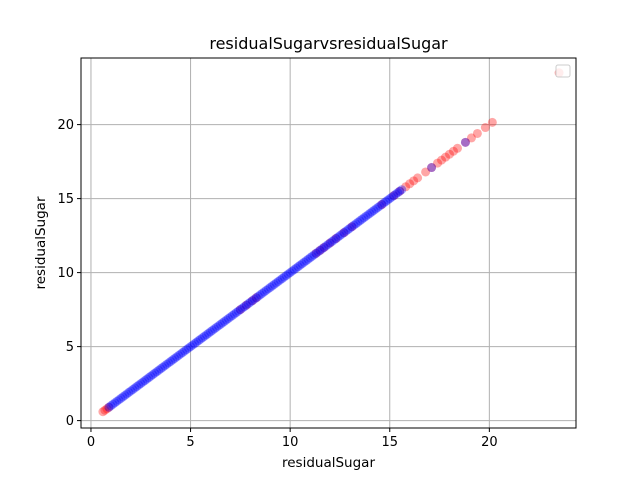  Describe the element at coordinates (292, 439) in the screenshot. I see `x-axis-ticks: 0 5 10 15 20` at that location.